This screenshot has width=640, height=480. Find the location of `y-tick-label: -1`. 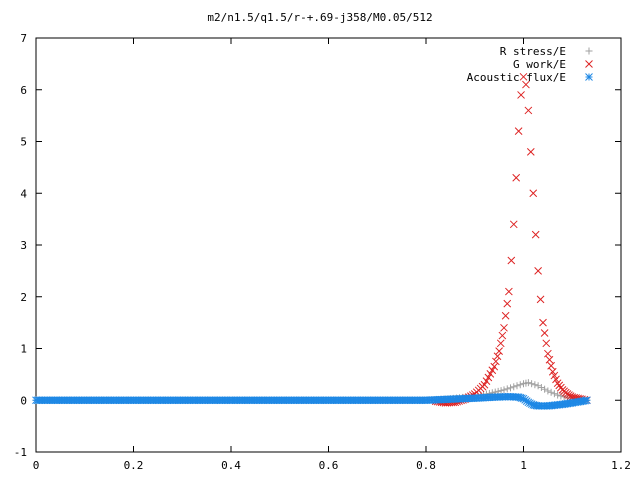

y-tick-label: -1 is located at coordinates (20, 452).